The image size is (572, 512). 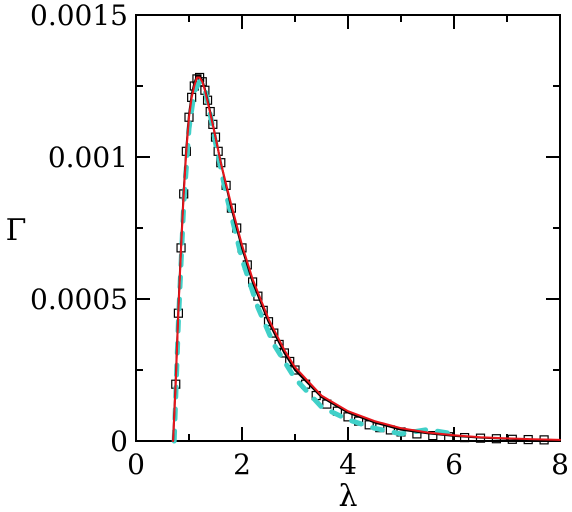 I want to click on x-tick-label: 2, so click(x=242, y=464).